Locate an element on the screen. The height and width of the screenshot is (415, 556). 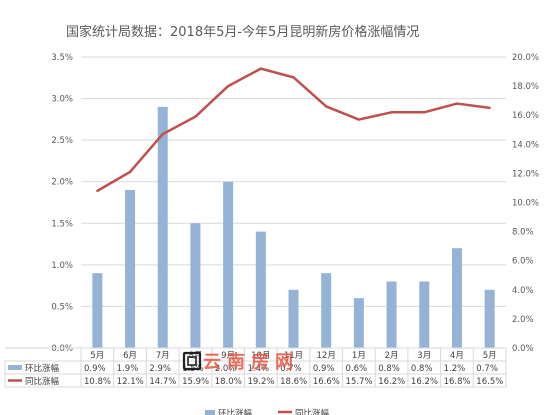
right-tick-label: 2.0% is located at coordinates (523, 320).